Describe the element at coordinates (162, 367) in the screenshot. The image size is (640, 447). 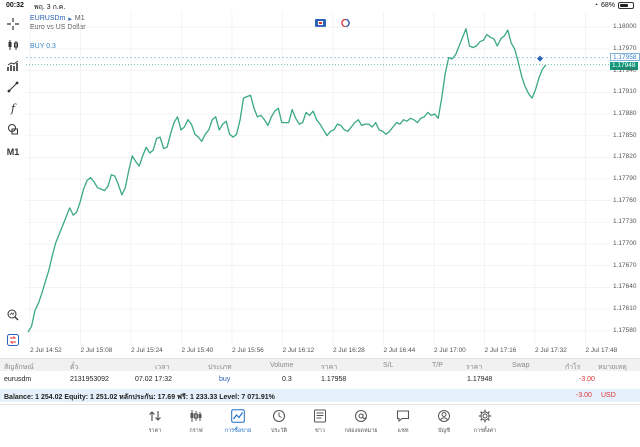
I see `table-header-cell: เวลา` at that location.